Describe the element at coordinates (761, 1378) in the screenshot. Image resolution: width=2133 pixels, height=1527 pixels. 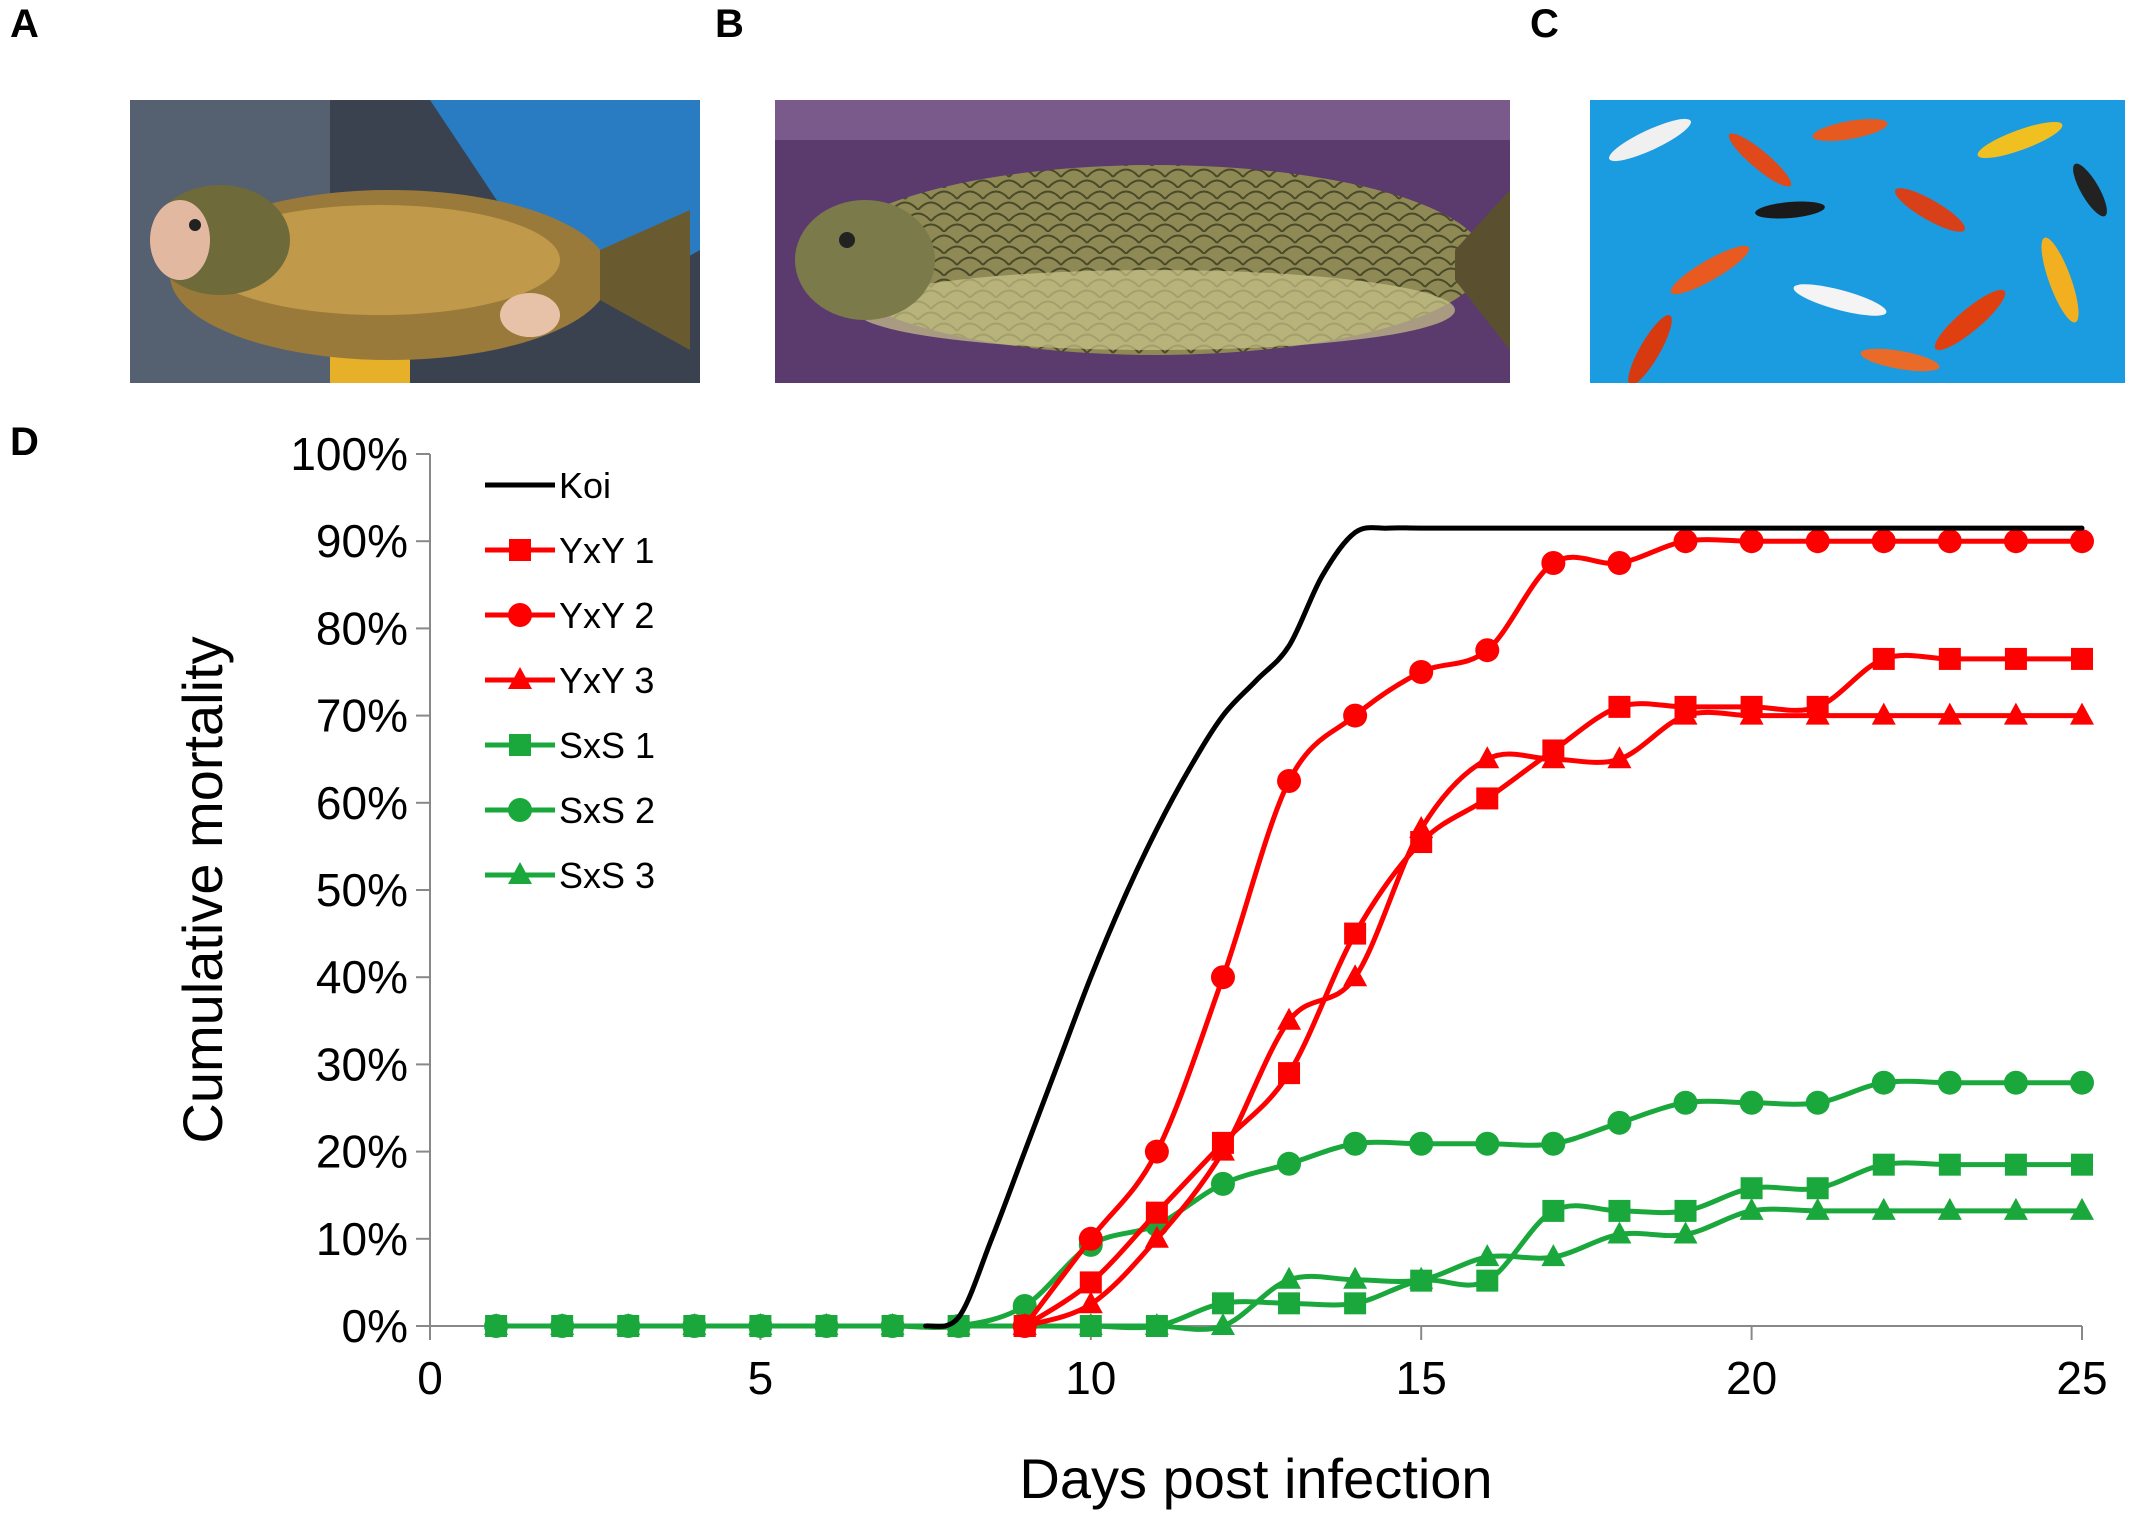
I see `x-tick-label: 5` at that location.